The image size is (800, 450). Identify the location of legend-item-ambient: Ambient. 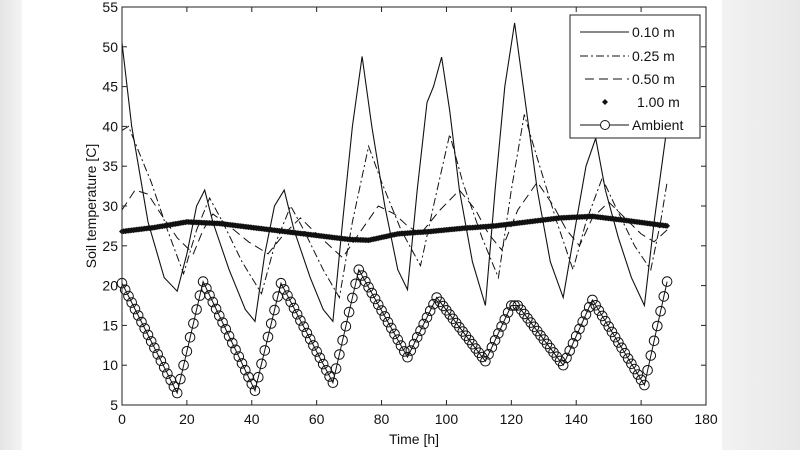
(631, 125).